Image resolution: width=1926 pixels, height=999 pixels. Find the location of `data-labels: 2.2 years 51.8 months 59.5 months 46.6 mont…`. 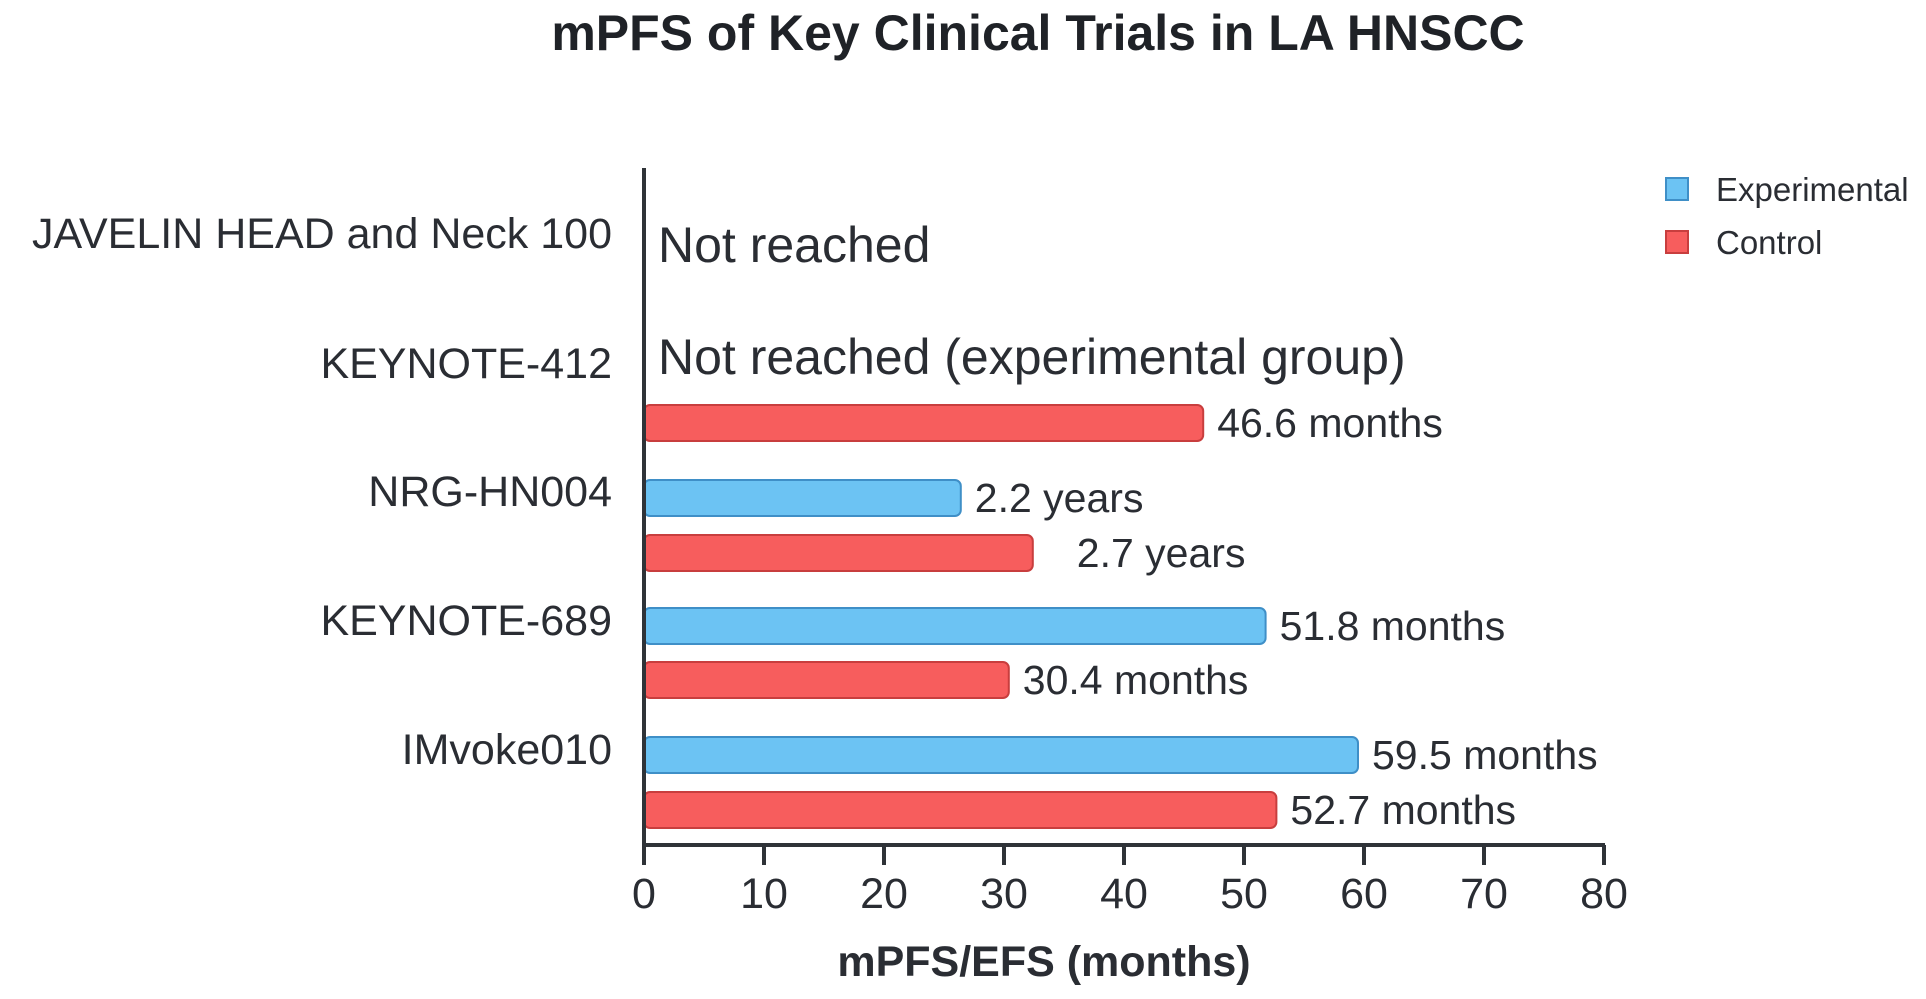

data-labels: 2.2 years 51.8 months 59.5 months 46.6 mont… is located at coordinates (1286, 616).